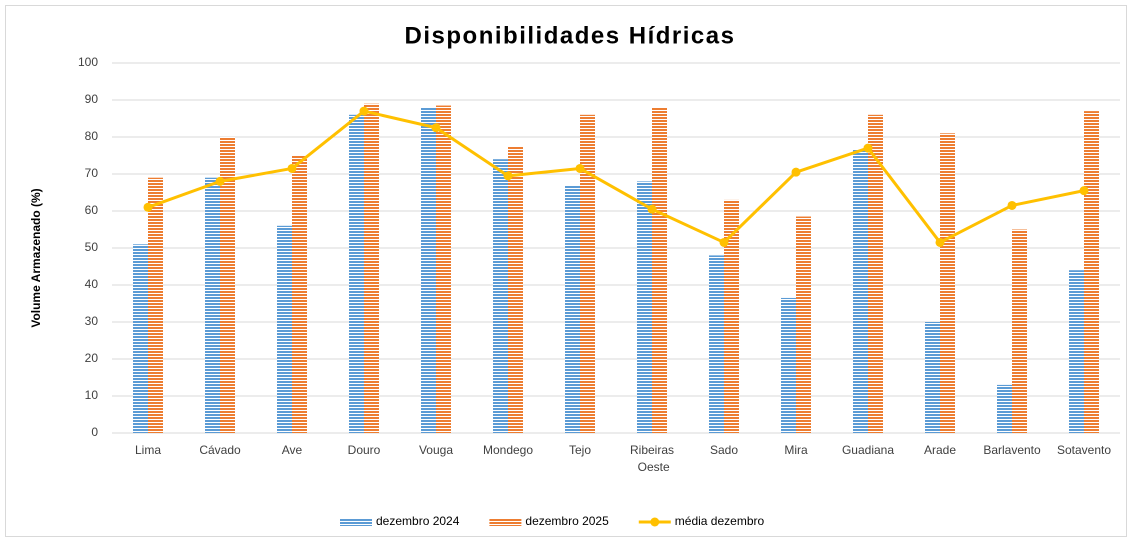  Describe the element at coordinates (1084, 450) in the screenshot. I see `x-tick-label: Sotavento` at that location.